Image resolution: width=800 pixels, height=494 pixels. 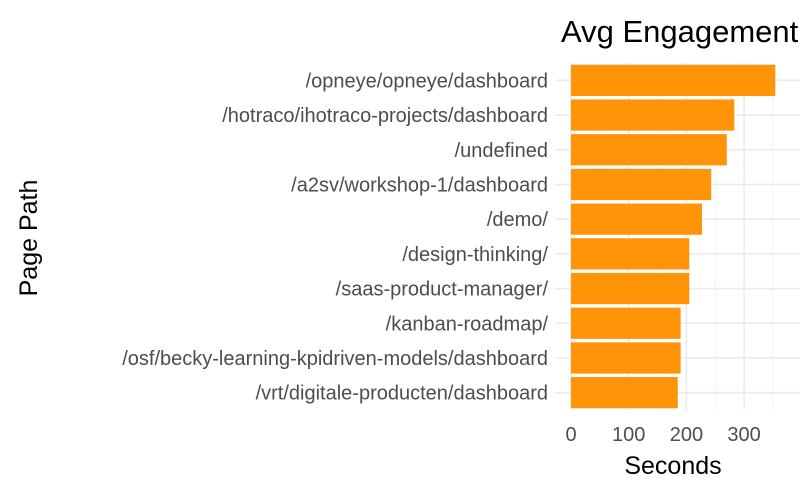 I want to click on category-label: /saas-product-manager/, so click(x=442, y=290).